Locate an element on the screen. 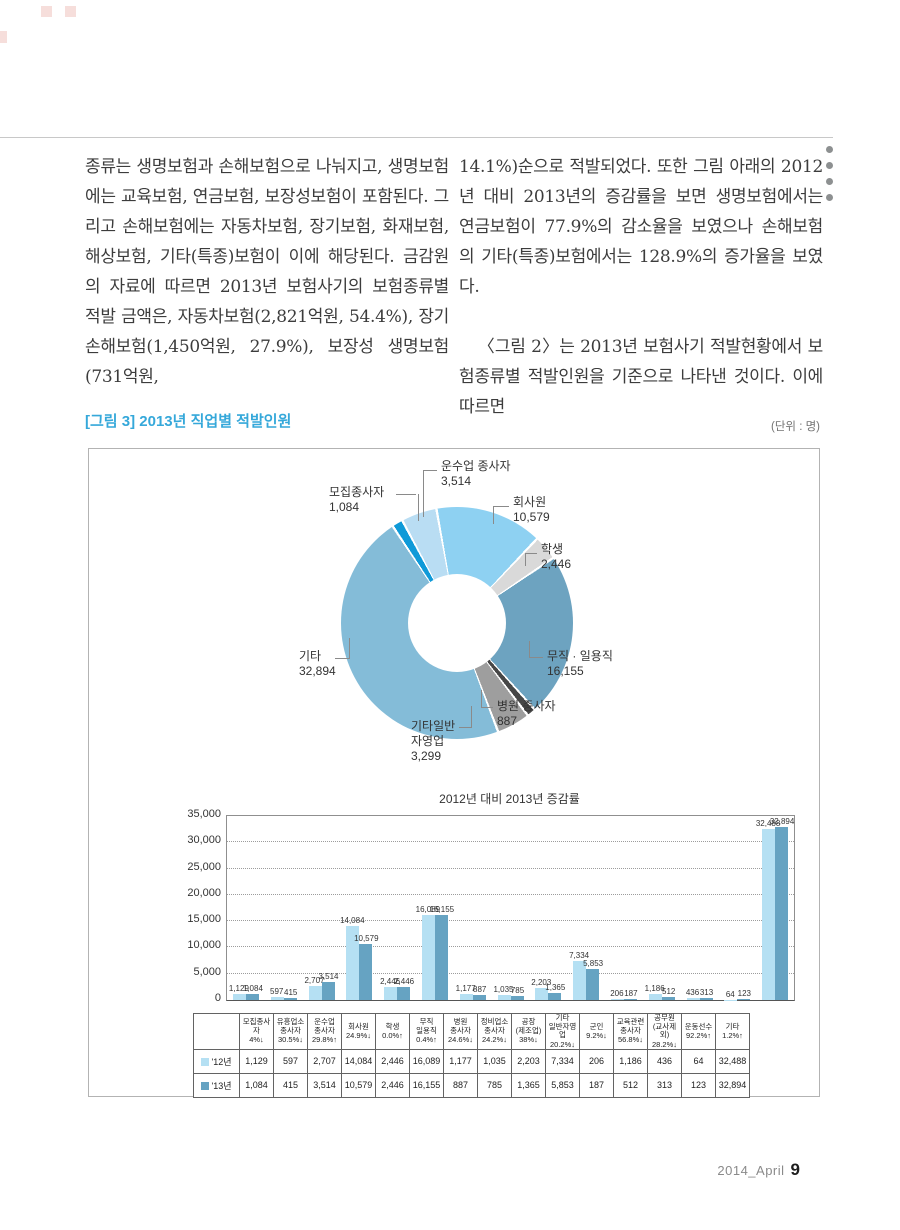 The height and width of the screenshot is (1230, 900). y-axis-tick-label: 20,000 is located at coordinates (204, 892).